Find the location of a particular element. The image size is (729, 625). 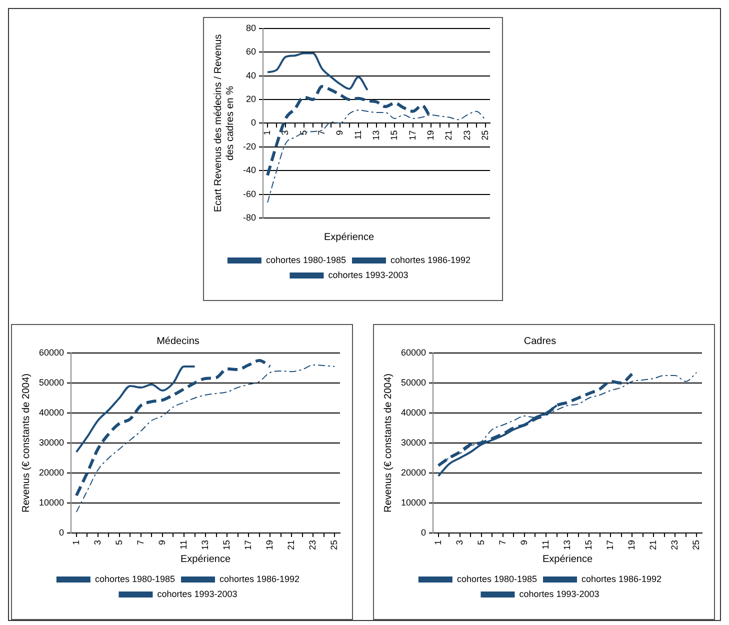

chart-title: Cadres is located at coordinates (540, 341).